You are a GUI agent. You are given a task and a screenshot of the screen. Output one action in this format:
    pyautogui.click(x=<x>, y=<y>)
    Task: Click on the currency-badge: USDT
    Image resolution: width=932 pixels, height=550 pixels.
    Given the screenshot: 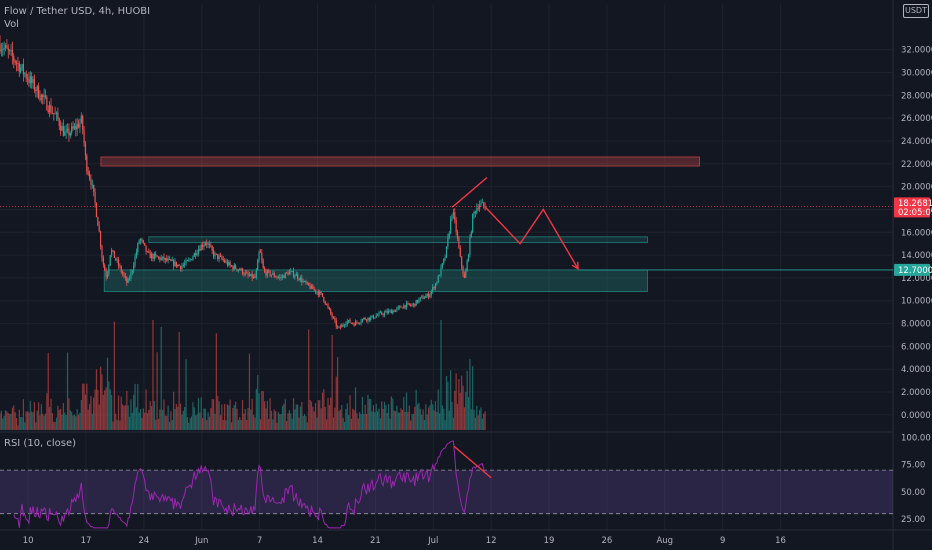 What is the action you would take?
    pyautogui.click(x=916, y=11)
    